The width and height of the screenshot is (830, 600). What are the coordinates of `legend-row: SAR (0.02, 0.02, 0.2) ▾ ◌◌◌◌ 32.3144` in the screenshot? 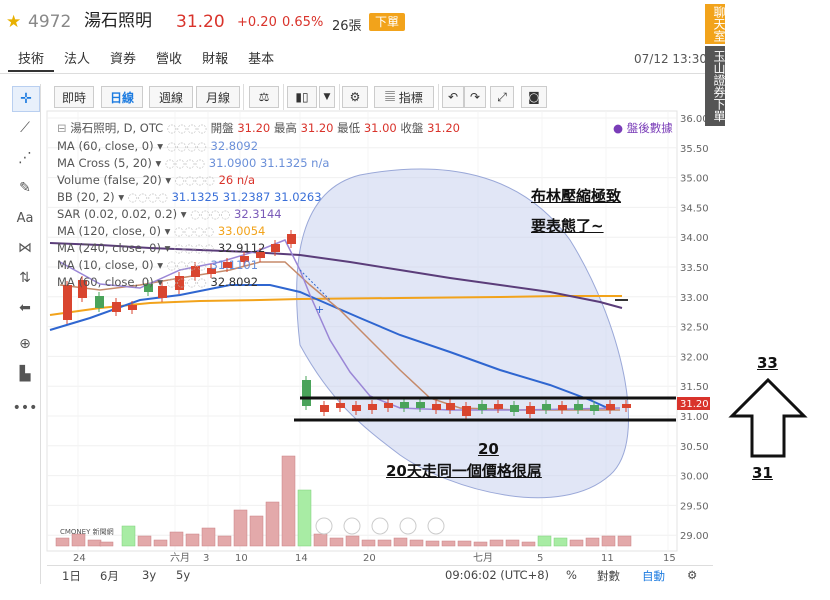 It's located at (169, 214).